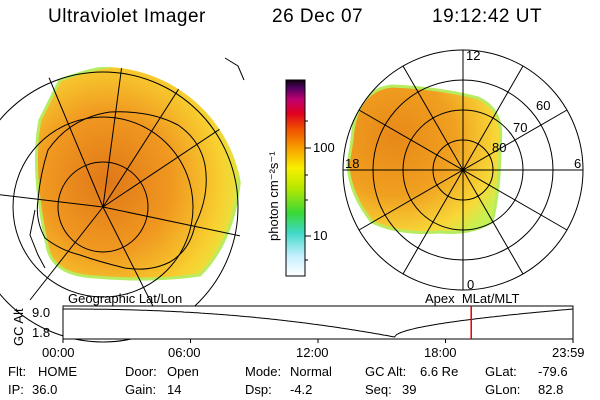 The width and height of the screenshot is (600, 400). Describe the element at coordinates (45, 389) in the screenshot. I see `ip-value: 36.0` at that location.